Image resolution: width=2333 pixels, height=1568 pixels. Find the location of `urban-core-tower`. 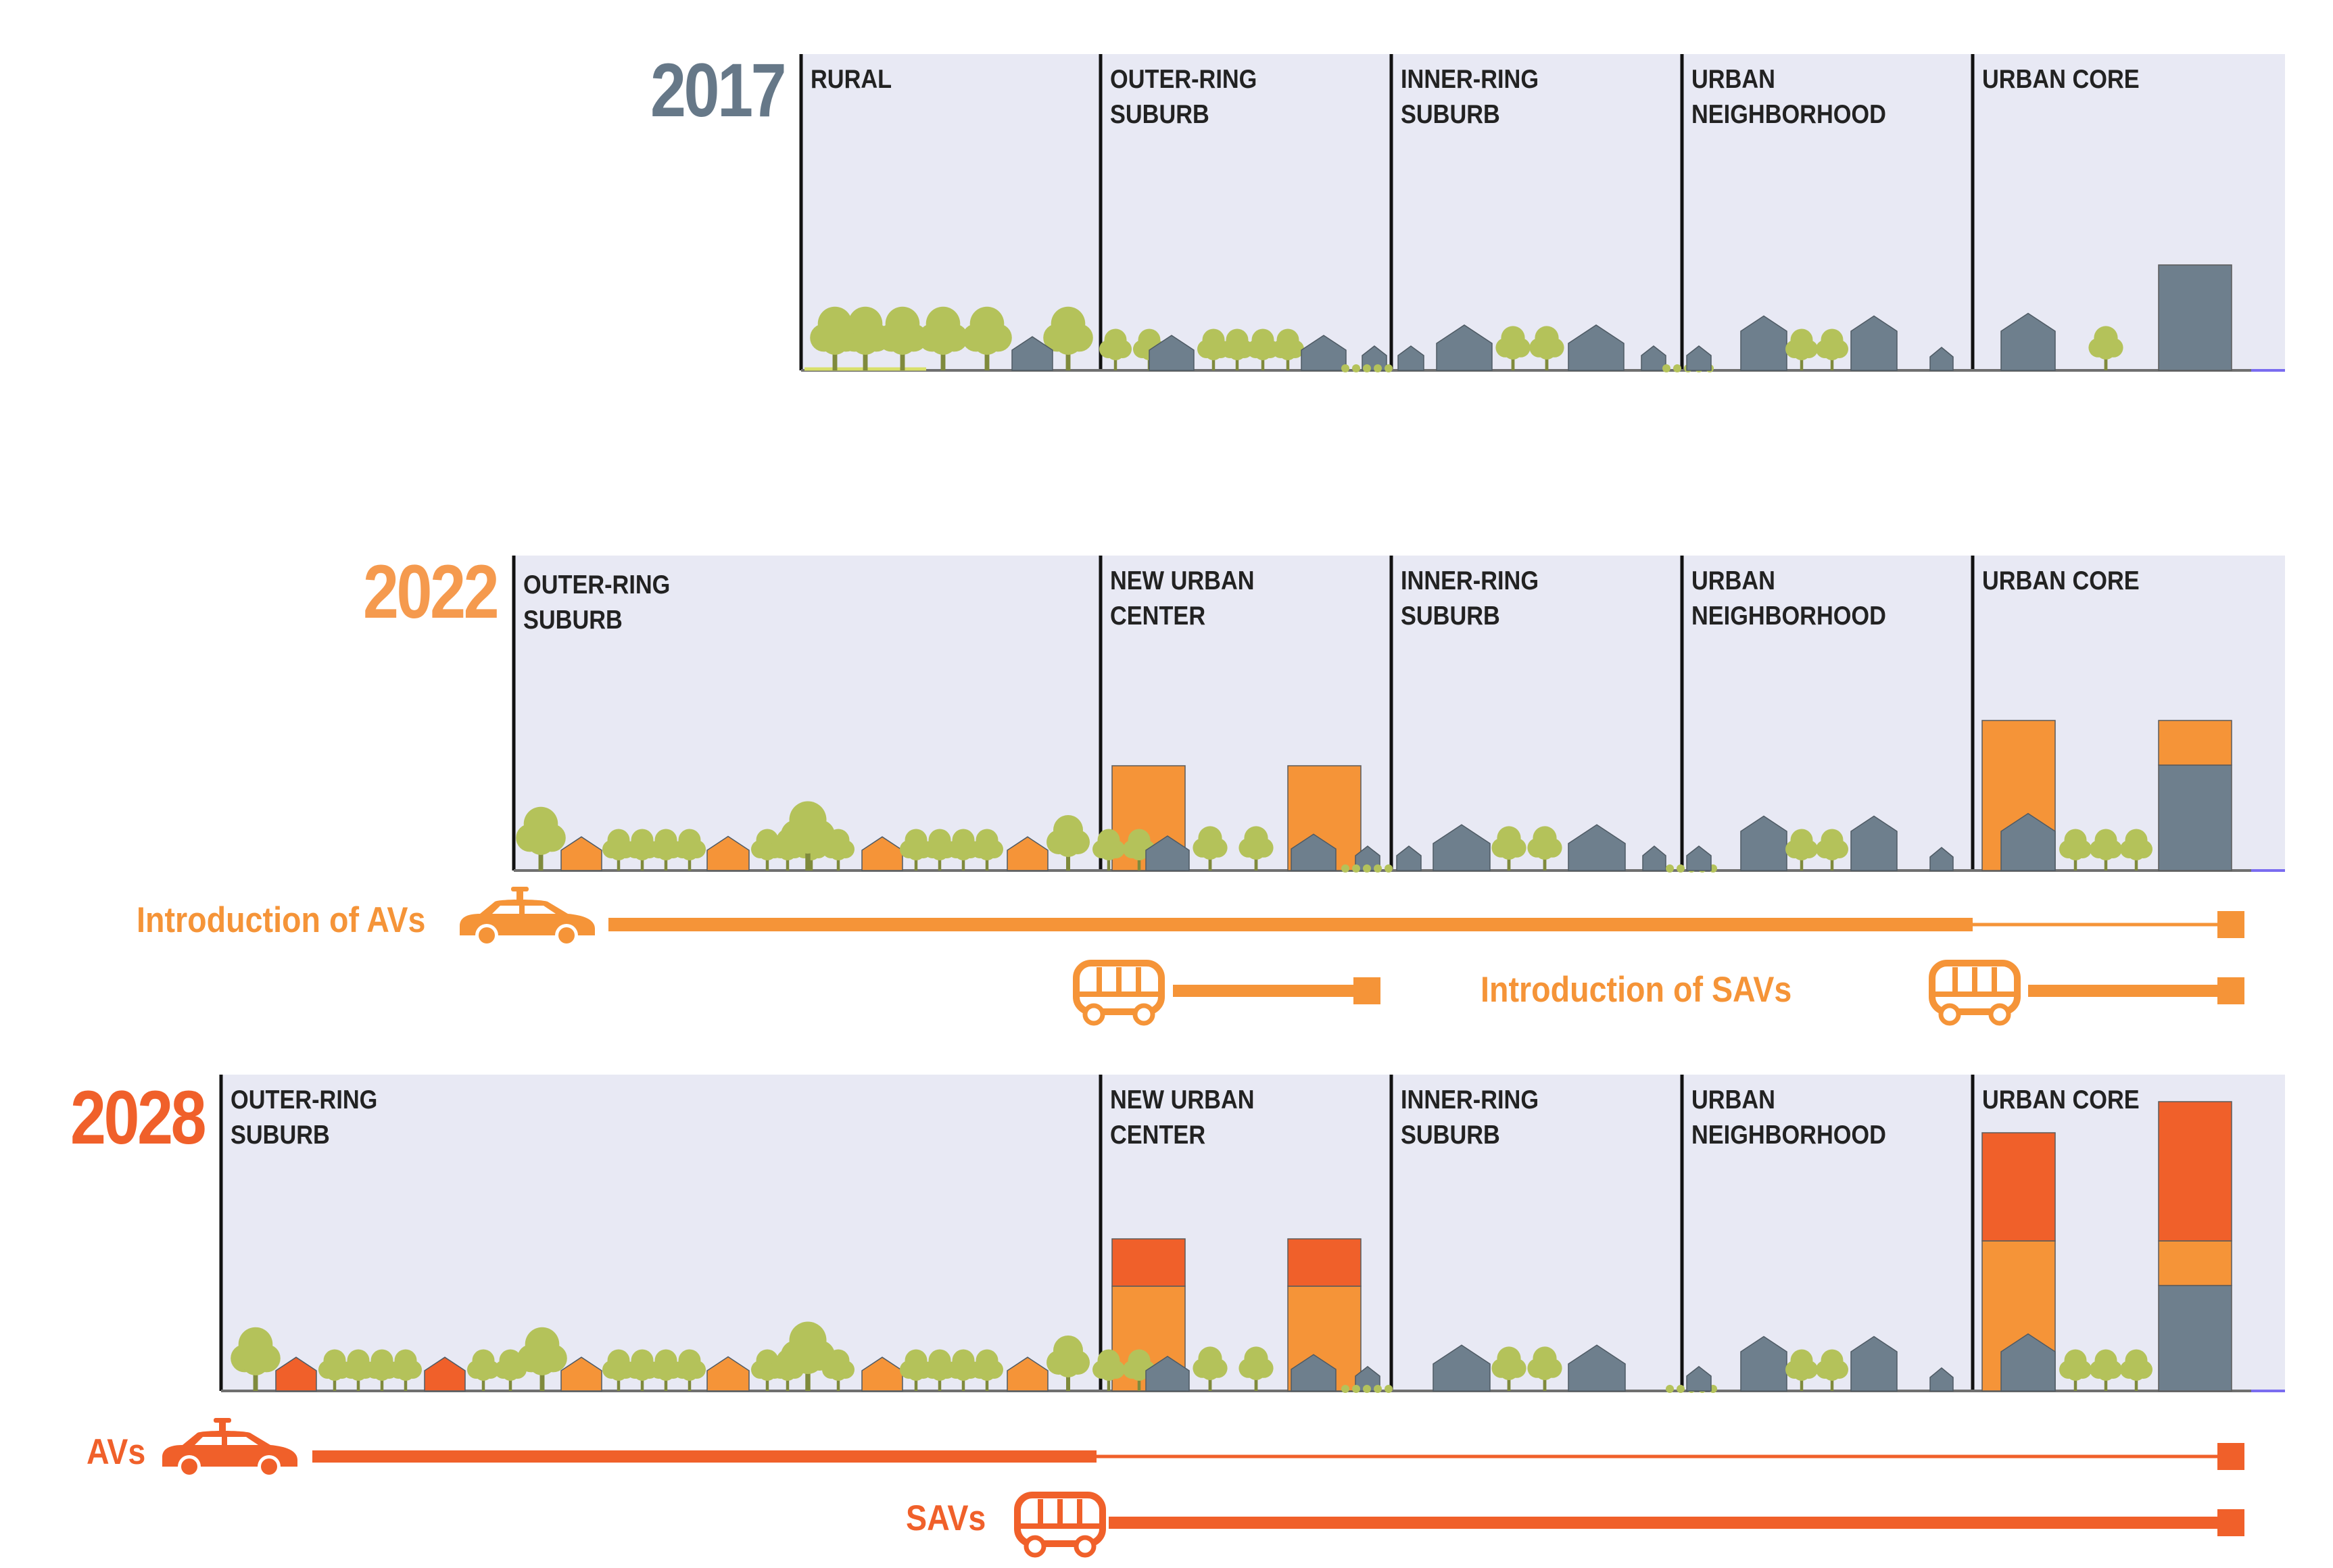

urban-core-tower is located at coordinates (2195, 795).